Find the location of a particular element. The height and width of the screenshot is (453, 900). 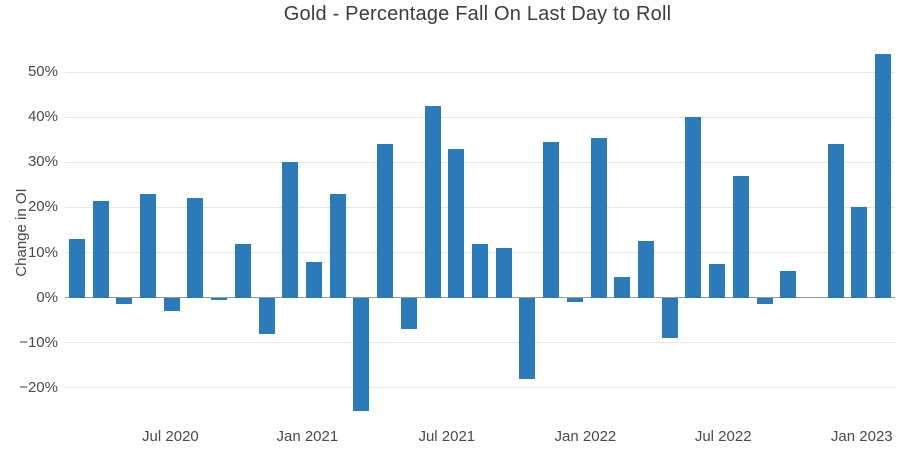

x-tick-label: Jan 2023 is located at coordinates (861, 436).